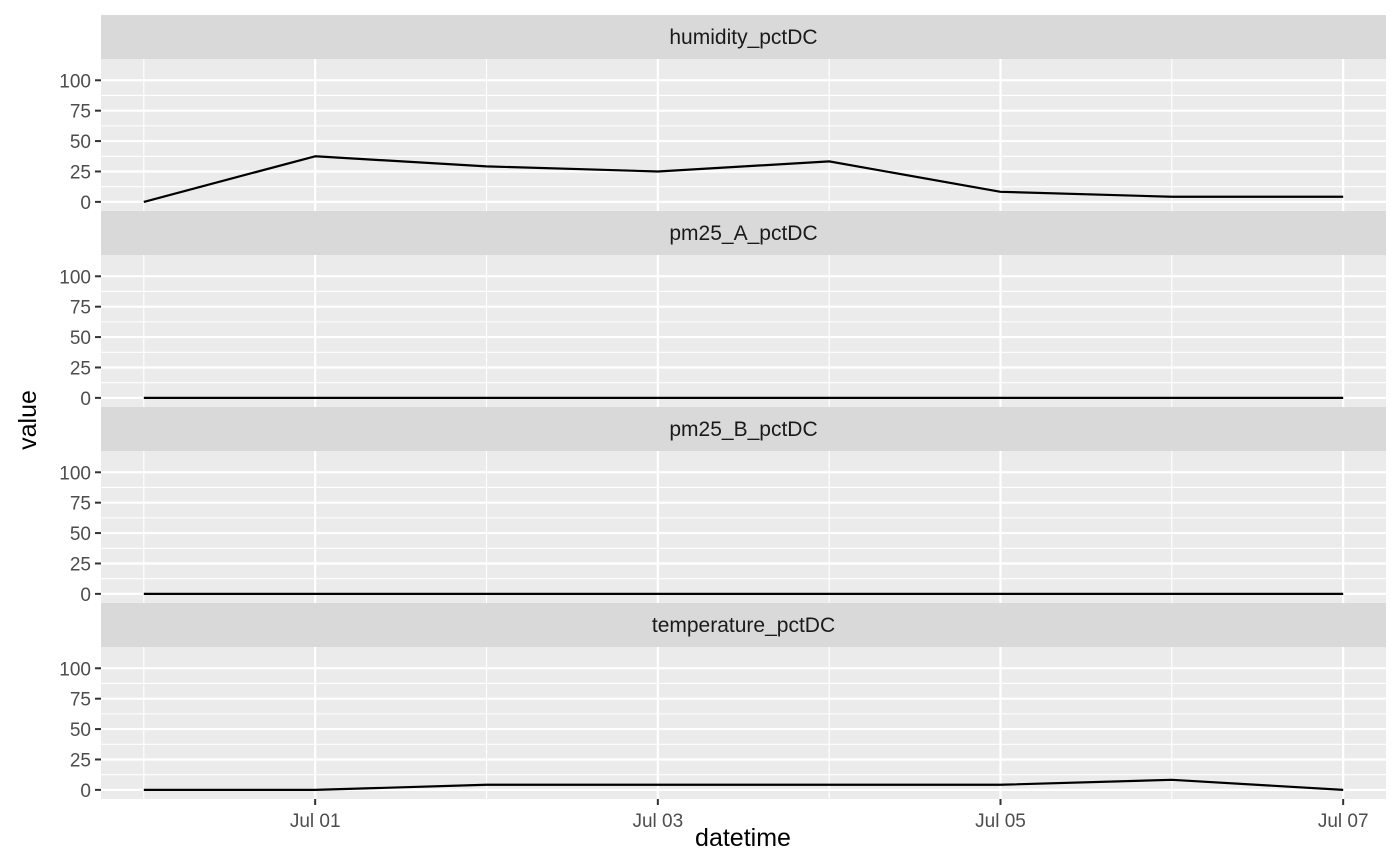 The width and height of the screenshot is (1400, 866). I want to click on facet-strip-label: pm25_A_pctDC, so click(743, 233).